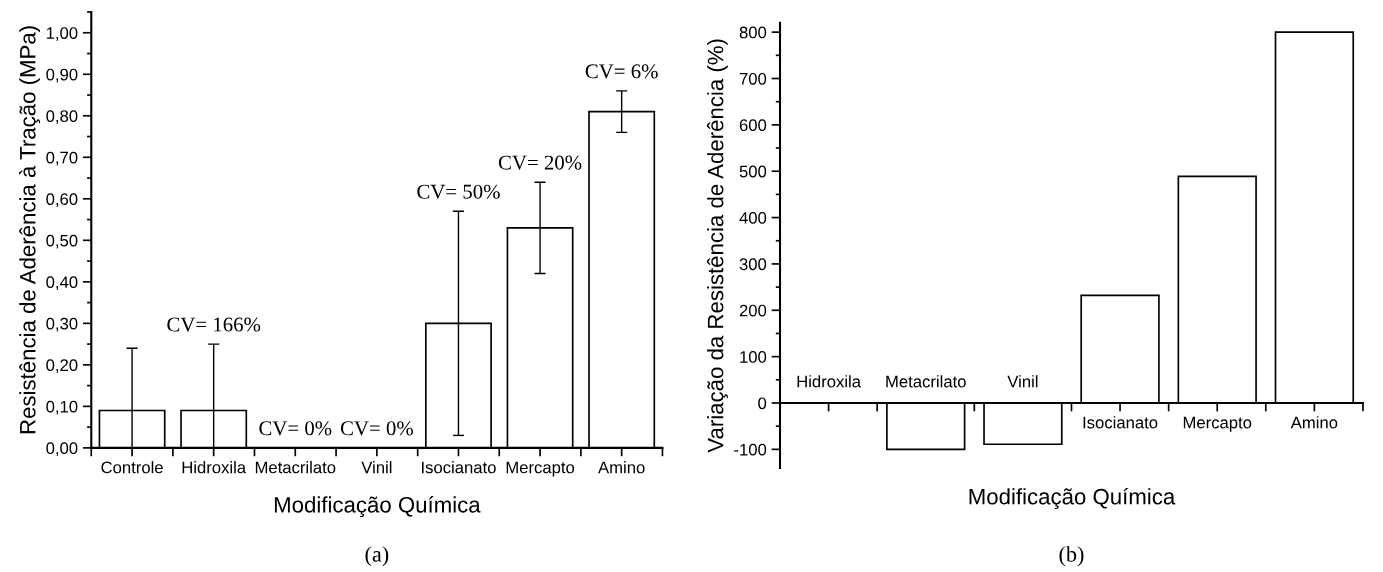 The image size is (1383, 572). What do you see at coordinates (62, 407) in the screenshot?
I see `y-tick-label: 0,10` at bounding box center [62, 407].